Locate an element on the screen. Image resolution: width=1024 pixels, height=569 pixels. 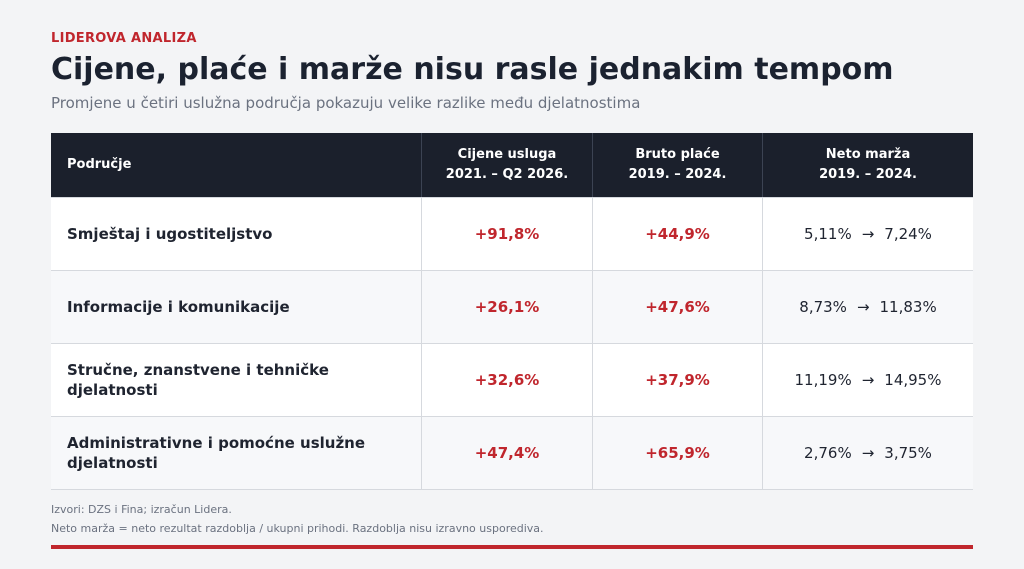
header-wages-period: 2019. – 2024. is located at coordinates (677, 174).